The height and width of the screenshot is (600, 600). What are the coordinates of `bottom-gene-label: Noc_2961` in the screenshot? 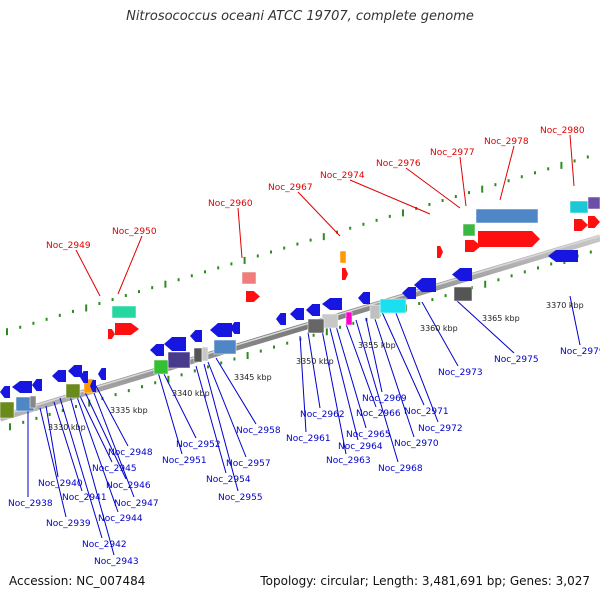 It's located at (308, 439).